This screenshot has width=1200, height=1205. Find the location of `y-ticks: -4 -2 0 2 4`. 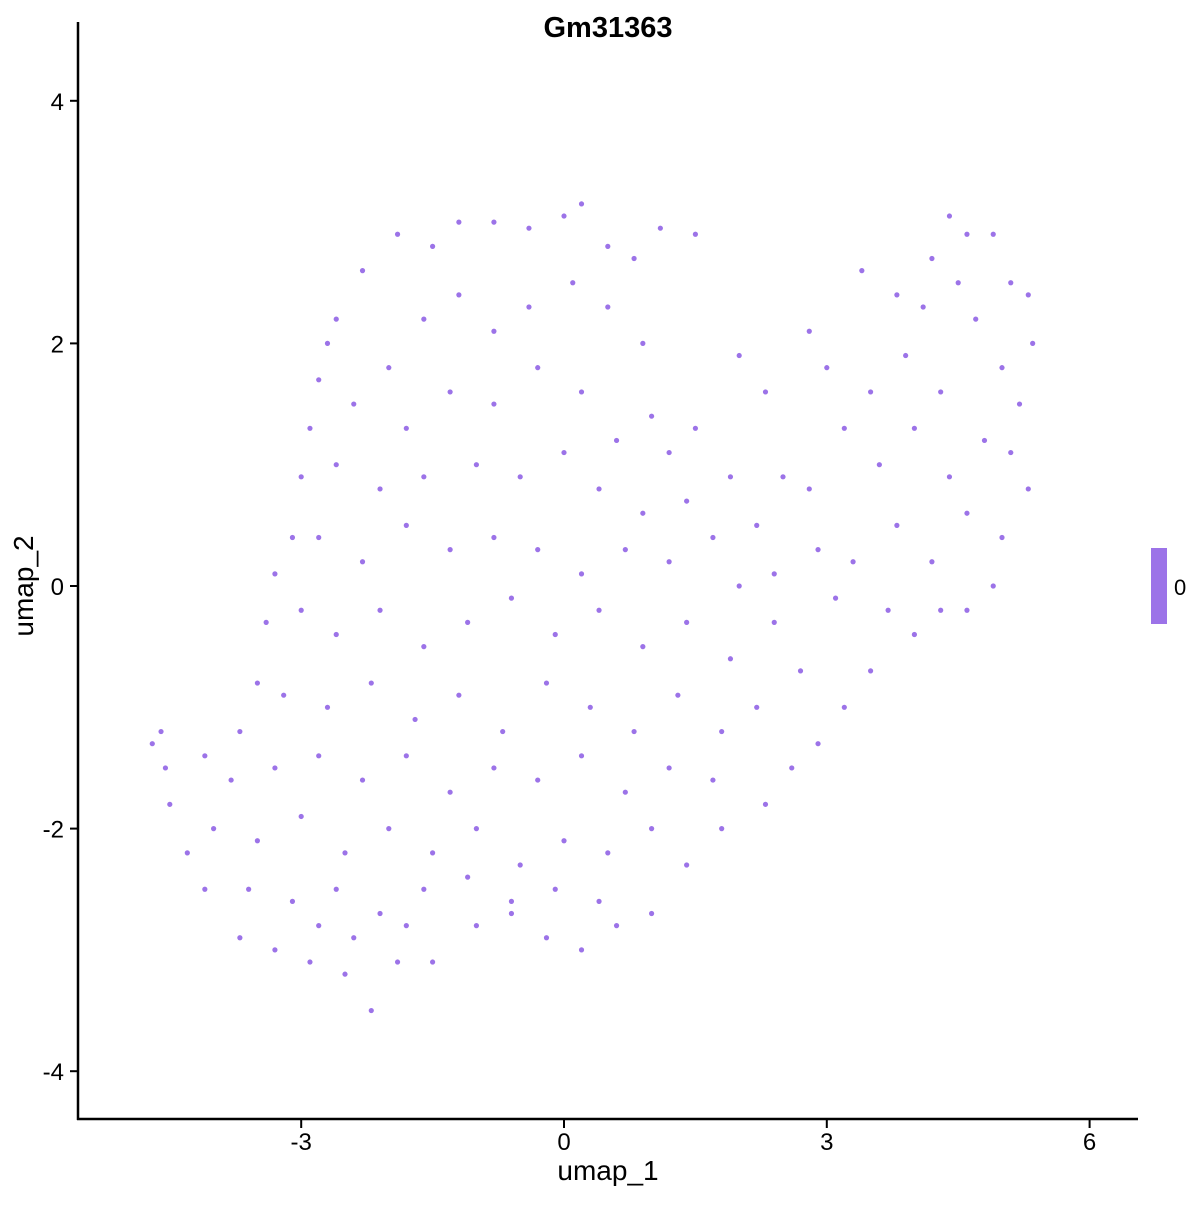

y-ticks: -4 -2 0 2 4 is located at coordinates (60, 587).